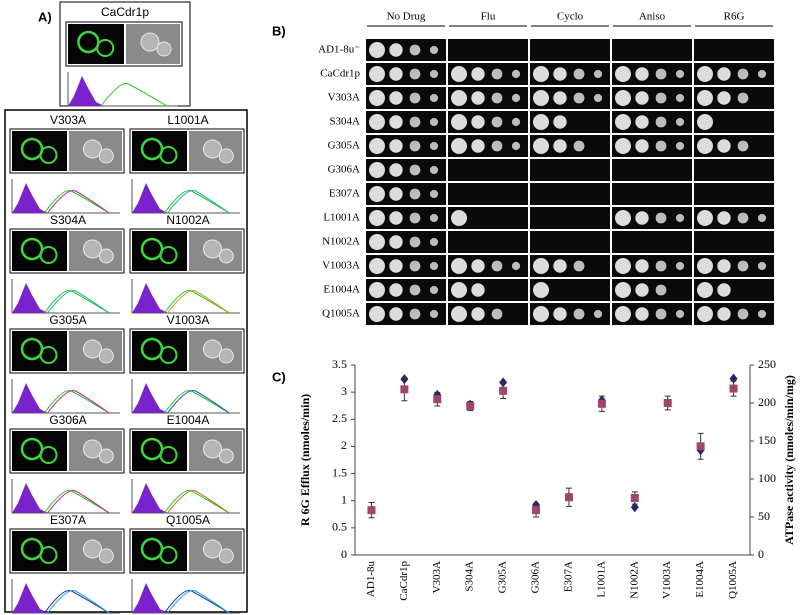 This screenshot has width=800, height=615. Describe the element at coordinates (344, 445) in the screenshot. I see `y-tick-label: 2` at that location.